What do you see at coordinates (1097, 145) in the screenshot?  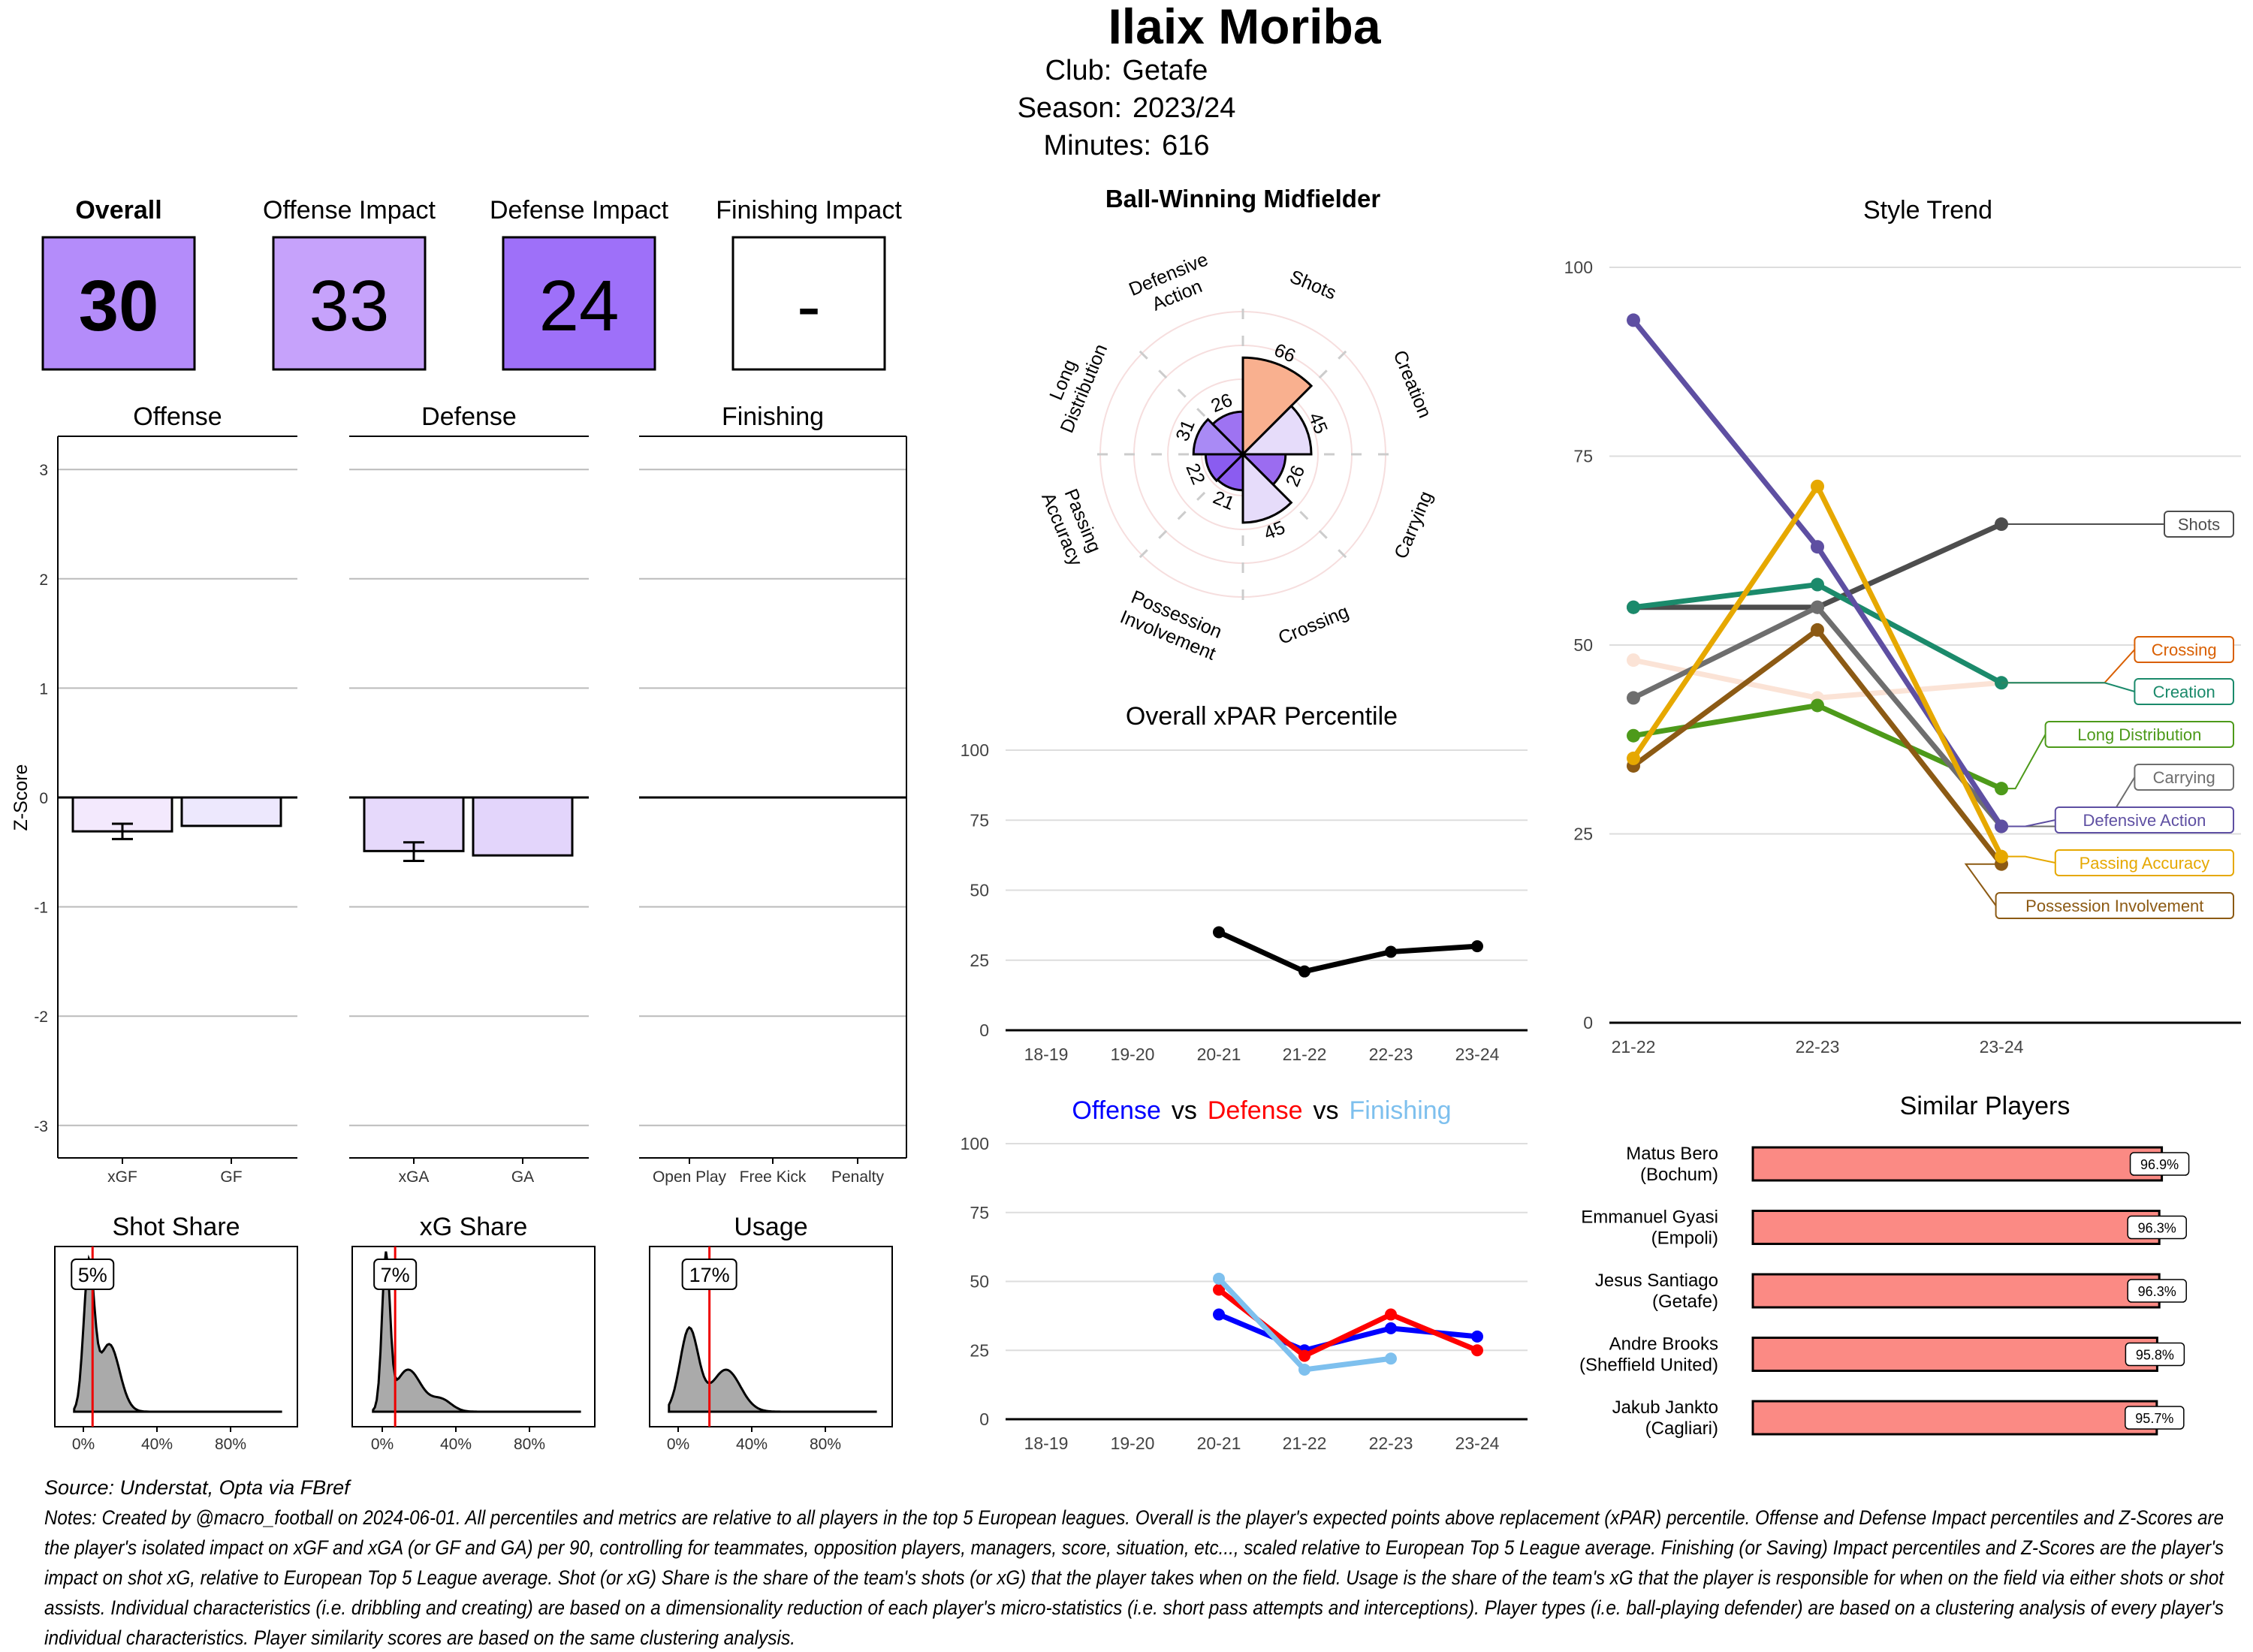 I see `minutes-label: Minutes:` at bounding box center [1097, 145].